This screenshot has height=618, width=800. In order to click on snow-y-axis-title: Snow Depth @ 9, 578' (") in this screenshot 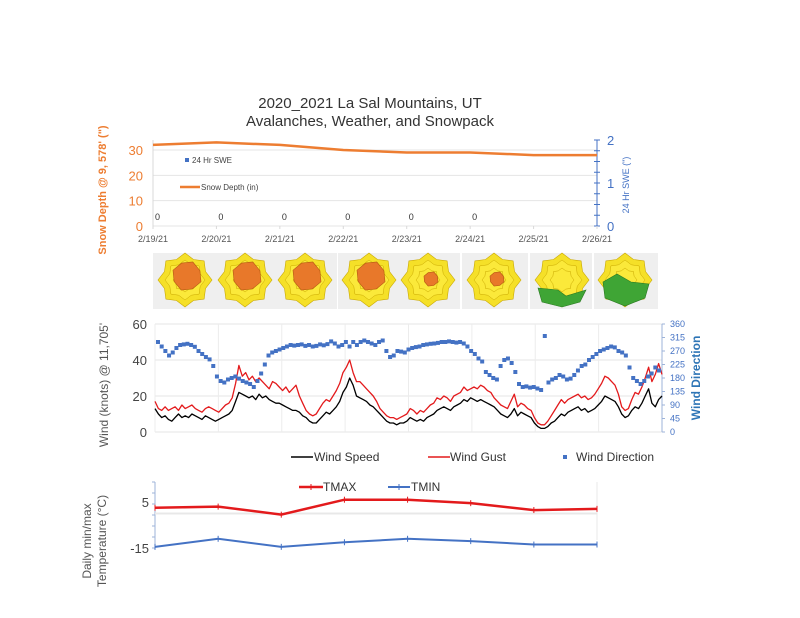, I will do `click(103, 190)`.